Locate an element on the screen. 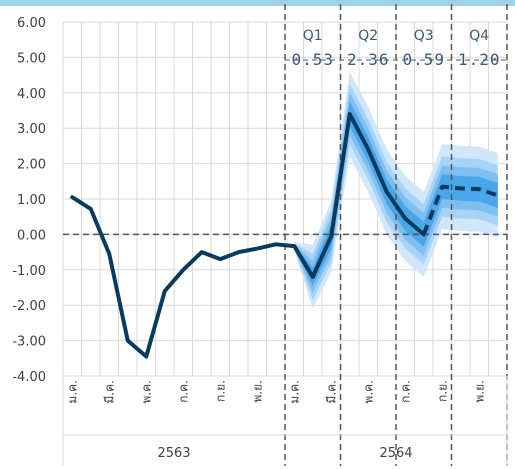 The image size is (515, 469). y-tick-label: 5.00 is located at coordinates (31, 58).